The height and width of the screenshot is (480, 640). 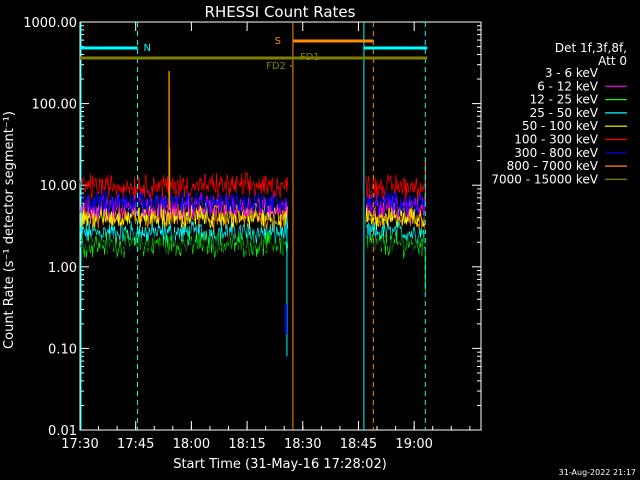 What do you see at coordinates (62, 268) in the screenshot?
I see `y-tick-label: 1.00` at bounding box center [62, 268].